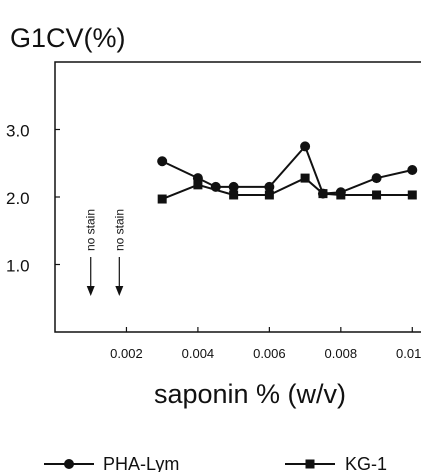 The height and width of the screenshot is (472, 421). Describe the element at coordinates (215, 463) in the screenshot. I see `legend: PHA-Lym KG-1` at that location.